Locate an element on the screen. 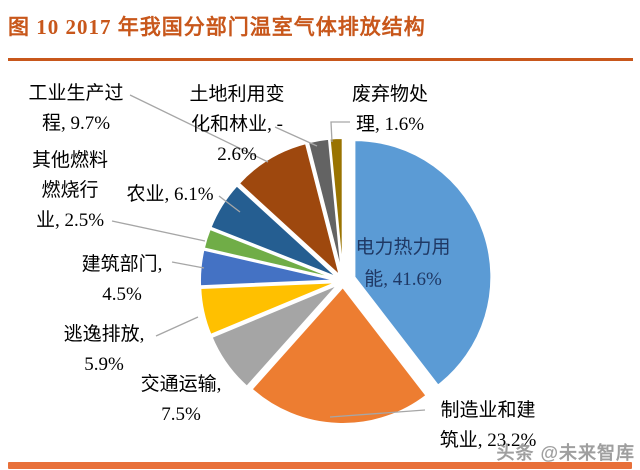 This screenshot has height=470, width=640. manufacturing-leader is located at coordinates (377, 413).